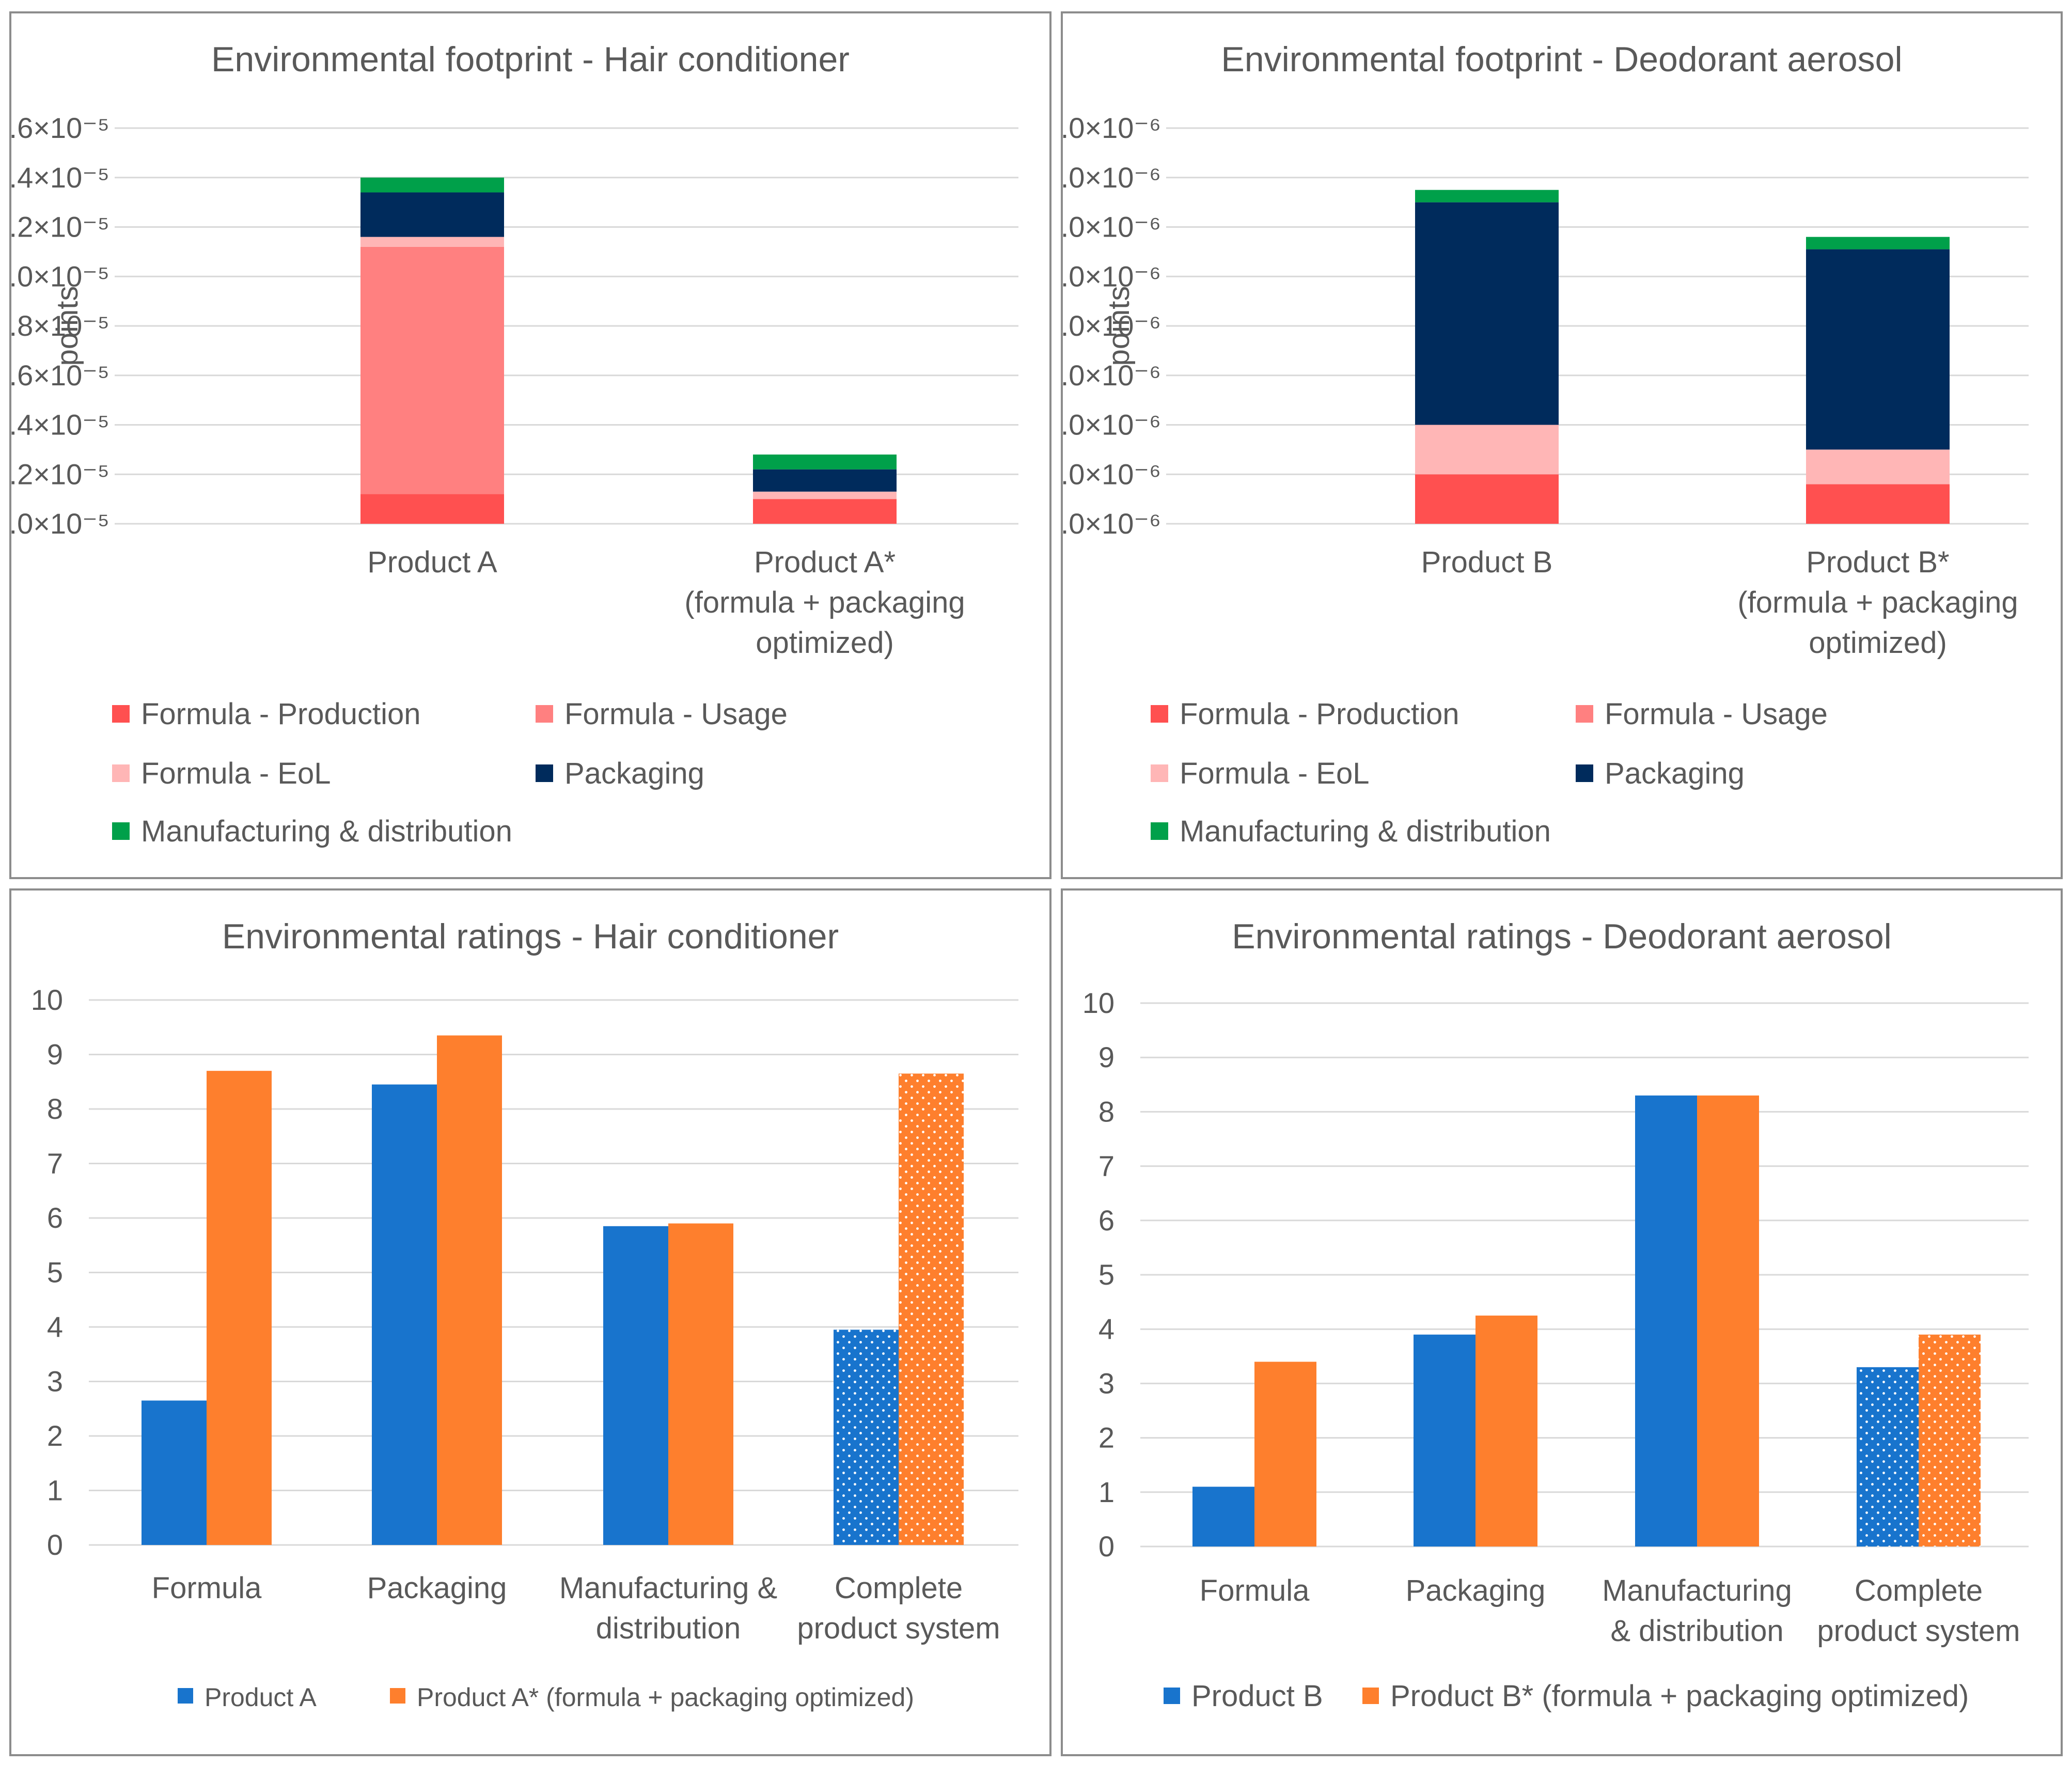  Describe the element at coordinates (1112, 276) in the screenshot. I see `y-tick-label: 5.0×10⁻⁶` at that location.